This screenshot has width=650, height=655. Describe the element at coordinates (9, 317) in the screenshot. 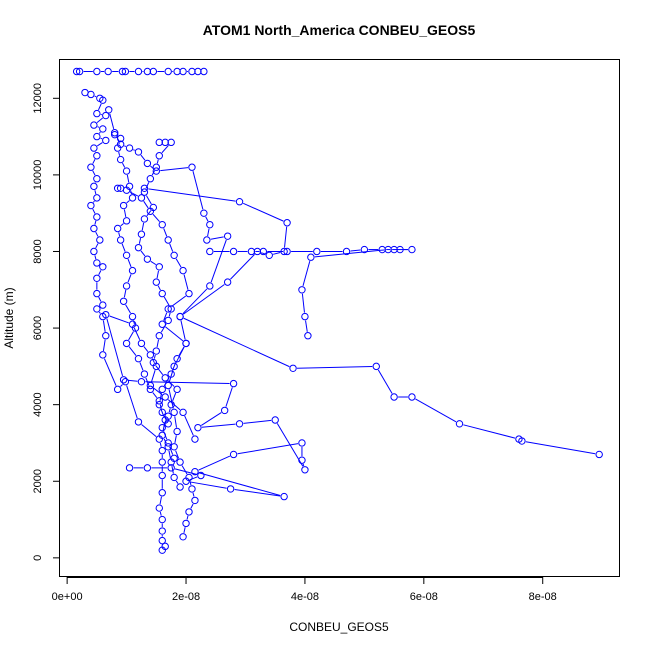

I see `y-axis-label: Altitude (m)` at that location.